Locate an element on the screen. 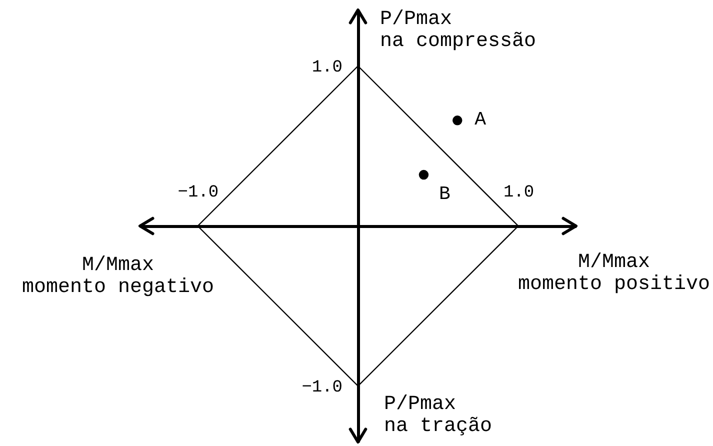 The height and width of the screenshot is (446, 713). annotation: P/Pmax na tração is located at coordinates (438, 415).